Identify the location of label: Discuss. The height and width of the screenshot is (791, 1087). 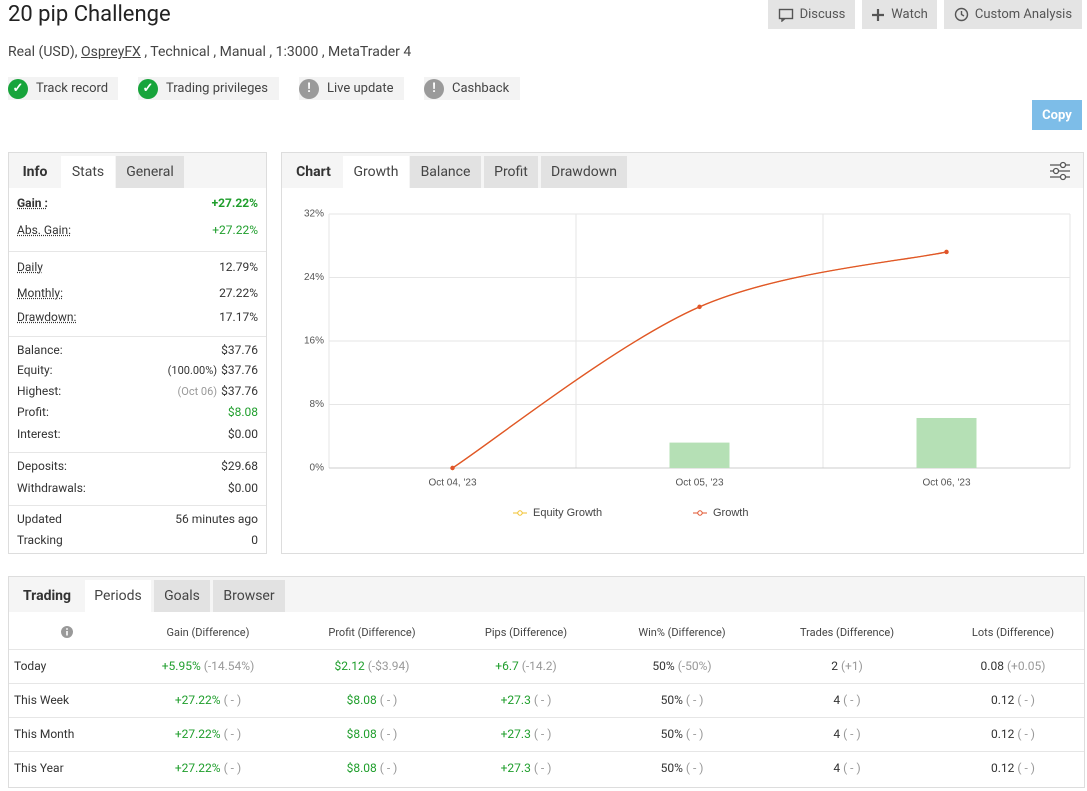
(822, 14).